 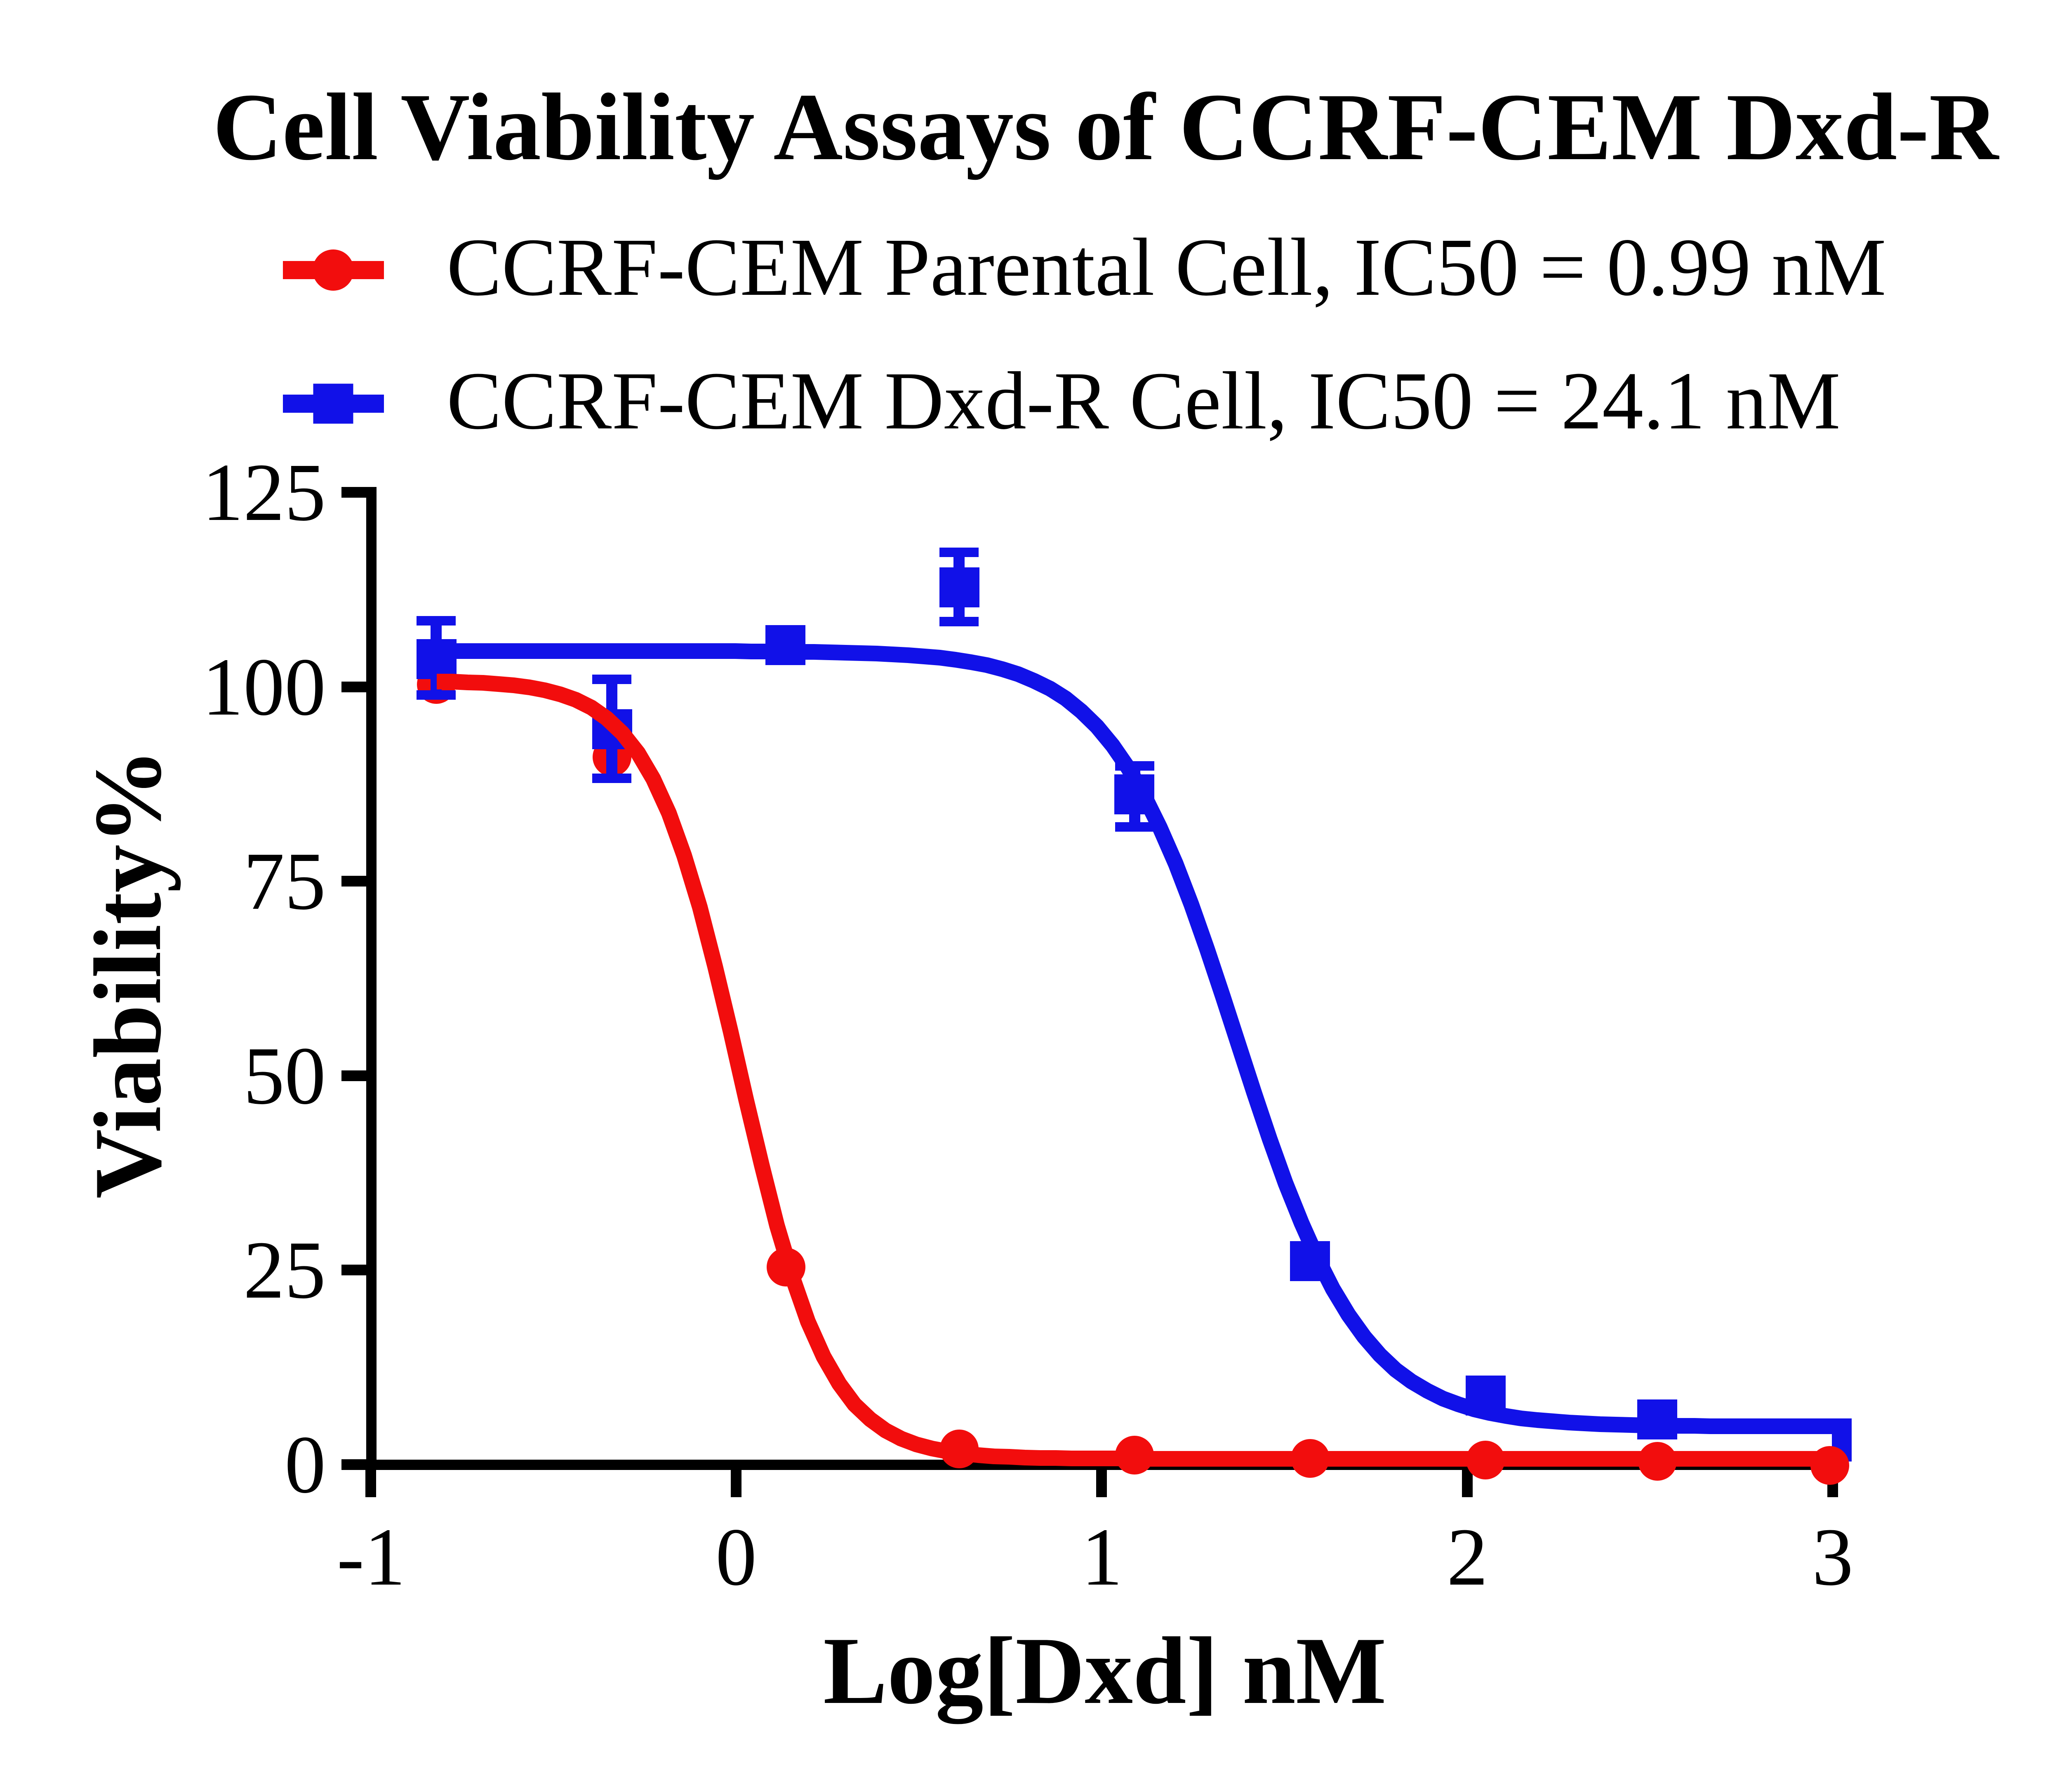 I want to click on svg-text:CCRF-CEM Parental Cell, IC50 =: CCRF-CEM Parental Cell, IC50 = 0.99 nM, so click(x=1166, y=267).